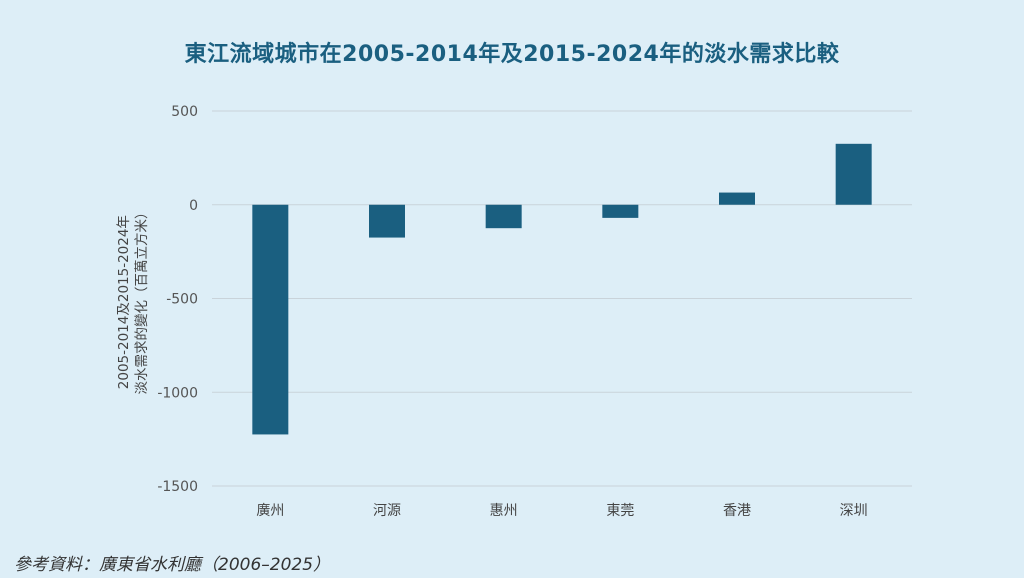 The image size is (1024, 578). I want to click on y-axis-label-line1: 2005-2014及2015-2024年, so click(124, 302).